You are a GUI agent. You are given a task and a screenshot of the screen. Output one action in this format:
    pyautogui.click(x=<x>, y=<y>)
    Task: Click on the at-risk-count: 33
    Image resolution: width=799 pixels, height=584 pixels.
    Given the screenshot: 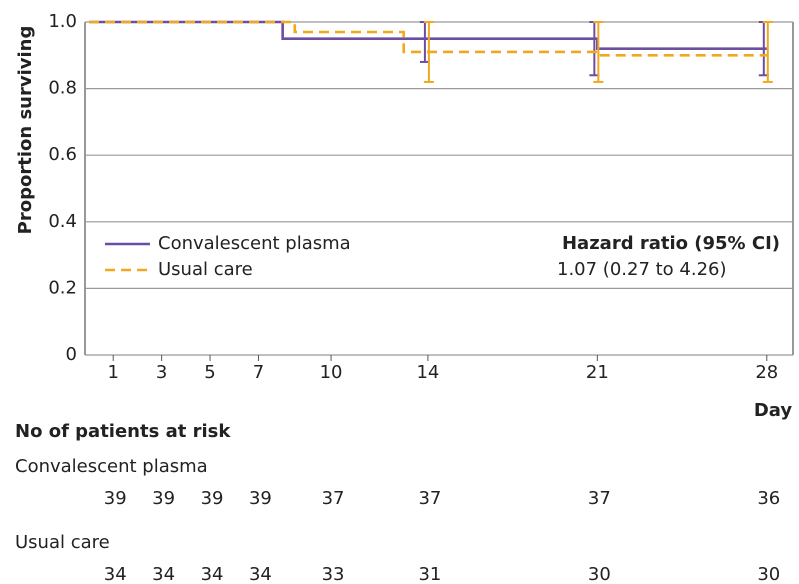 What is the action you would take?
    pyautogui.click(x=333, y=574)
    